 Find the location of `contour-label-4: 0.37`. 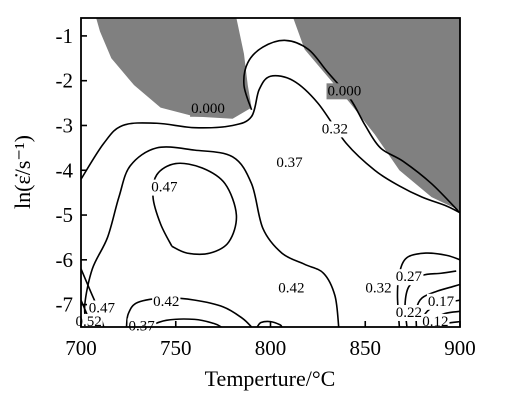

contour-label-4: 0.37 is located at coordinates (289, 163).